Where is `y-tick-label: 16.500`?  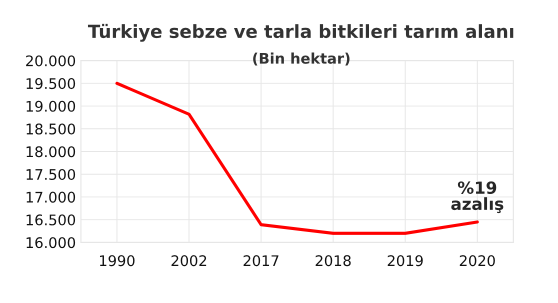
y-tick-label: 16.500 is located at coordinates (51, 220).